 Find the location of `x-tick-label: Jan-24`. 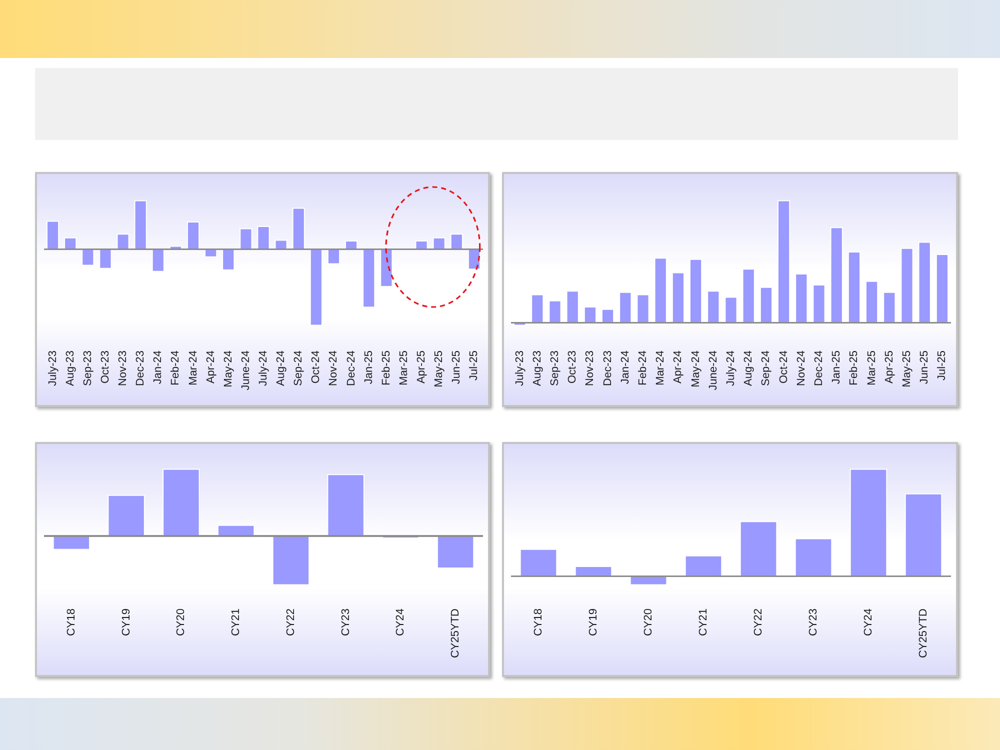

x-tick-label: Jan-24 is located at coordinates (158, 367).